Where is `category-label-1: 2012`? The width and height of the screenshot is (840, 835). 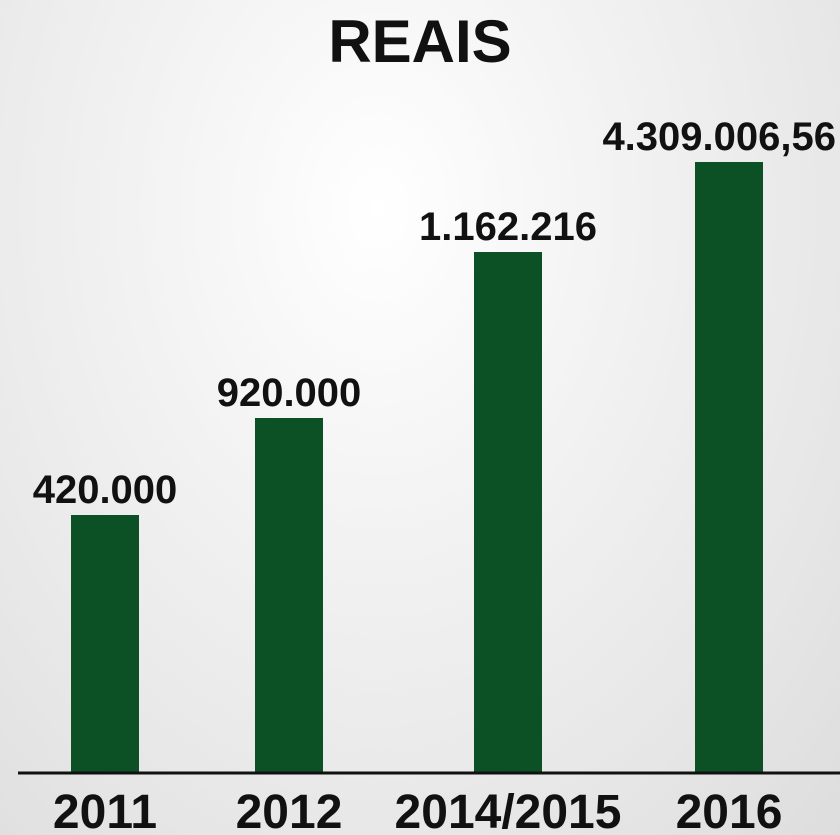 category-label-1: 2012 is located at coordinates (289, 810).